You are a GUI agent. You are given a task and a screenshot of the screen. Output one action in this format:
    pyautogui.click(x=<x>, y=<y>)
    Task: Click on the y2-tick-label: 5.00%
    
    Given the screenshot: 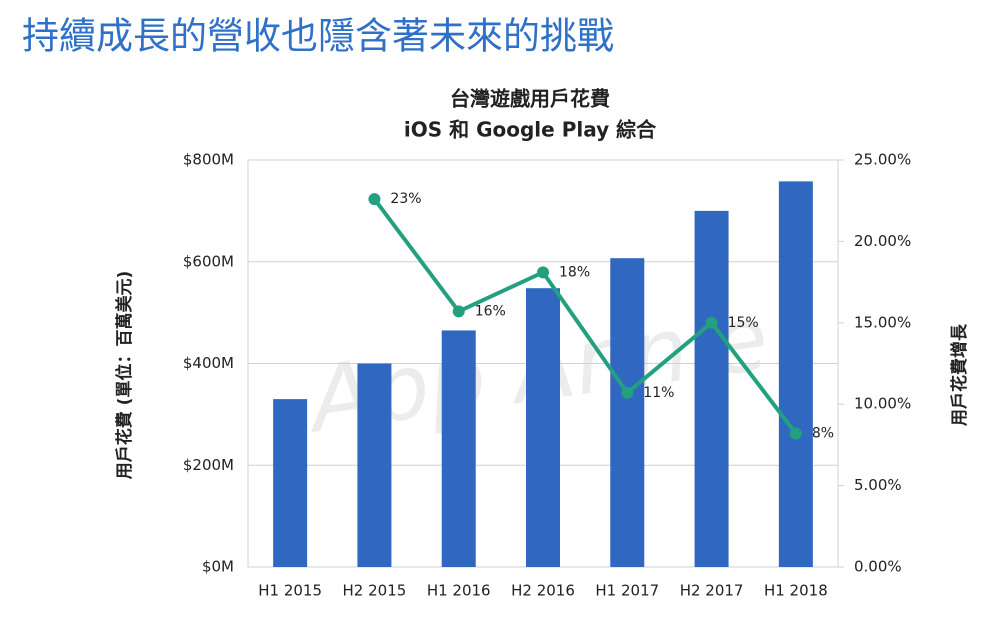 What is the action you would take?
    pyautogui.click(x=878, y=485)
    